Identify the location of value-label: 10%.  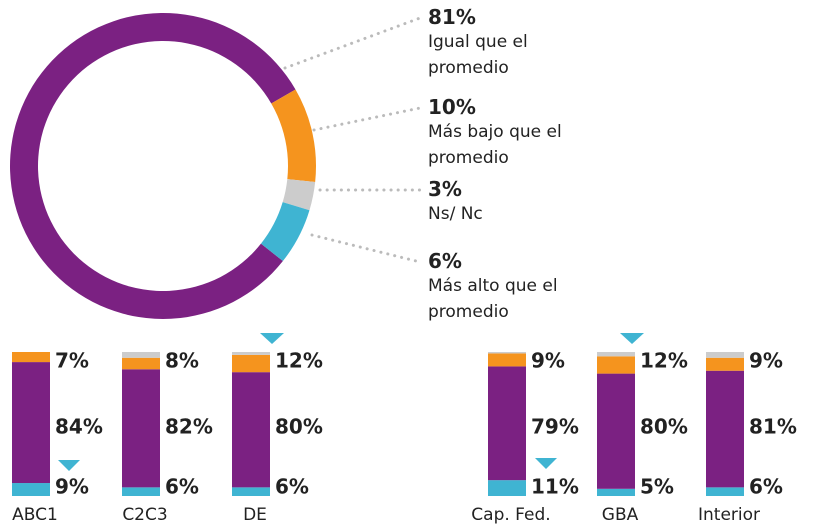
(452, 107).